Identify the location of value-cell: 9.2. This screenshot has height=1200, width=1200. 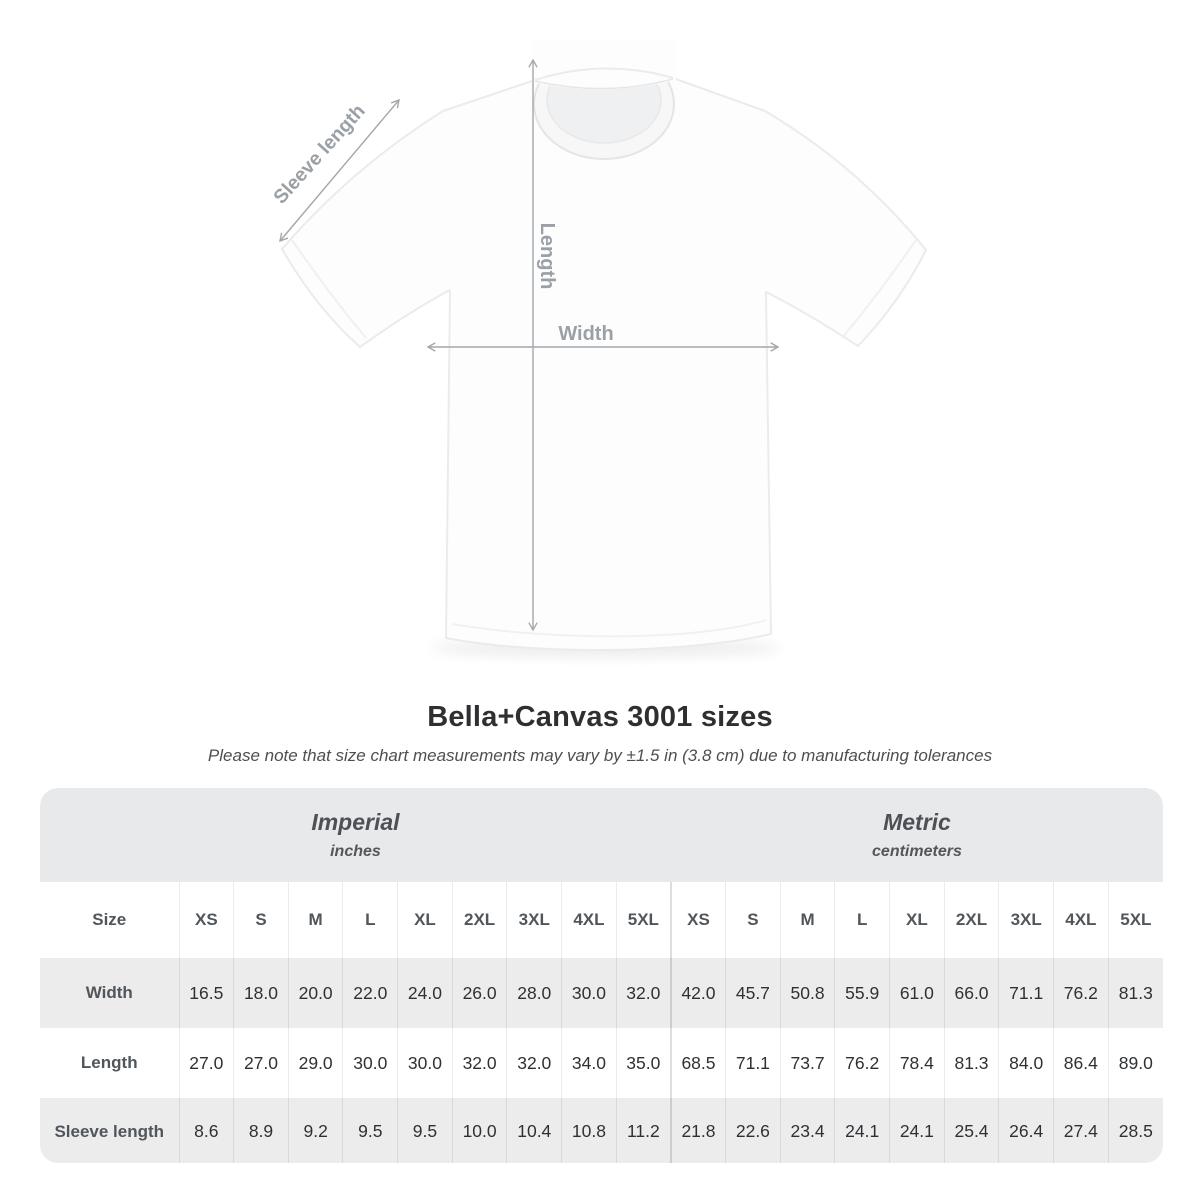
(315, 1130).